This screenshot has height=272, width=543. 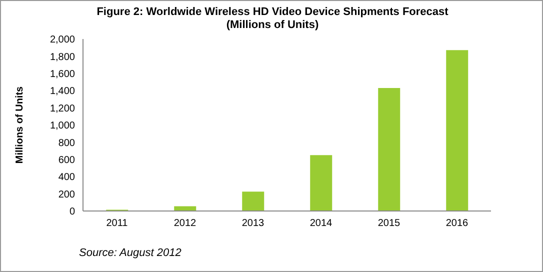 I want to click on x-tick-label: 2016, so click(x=457, y=224).